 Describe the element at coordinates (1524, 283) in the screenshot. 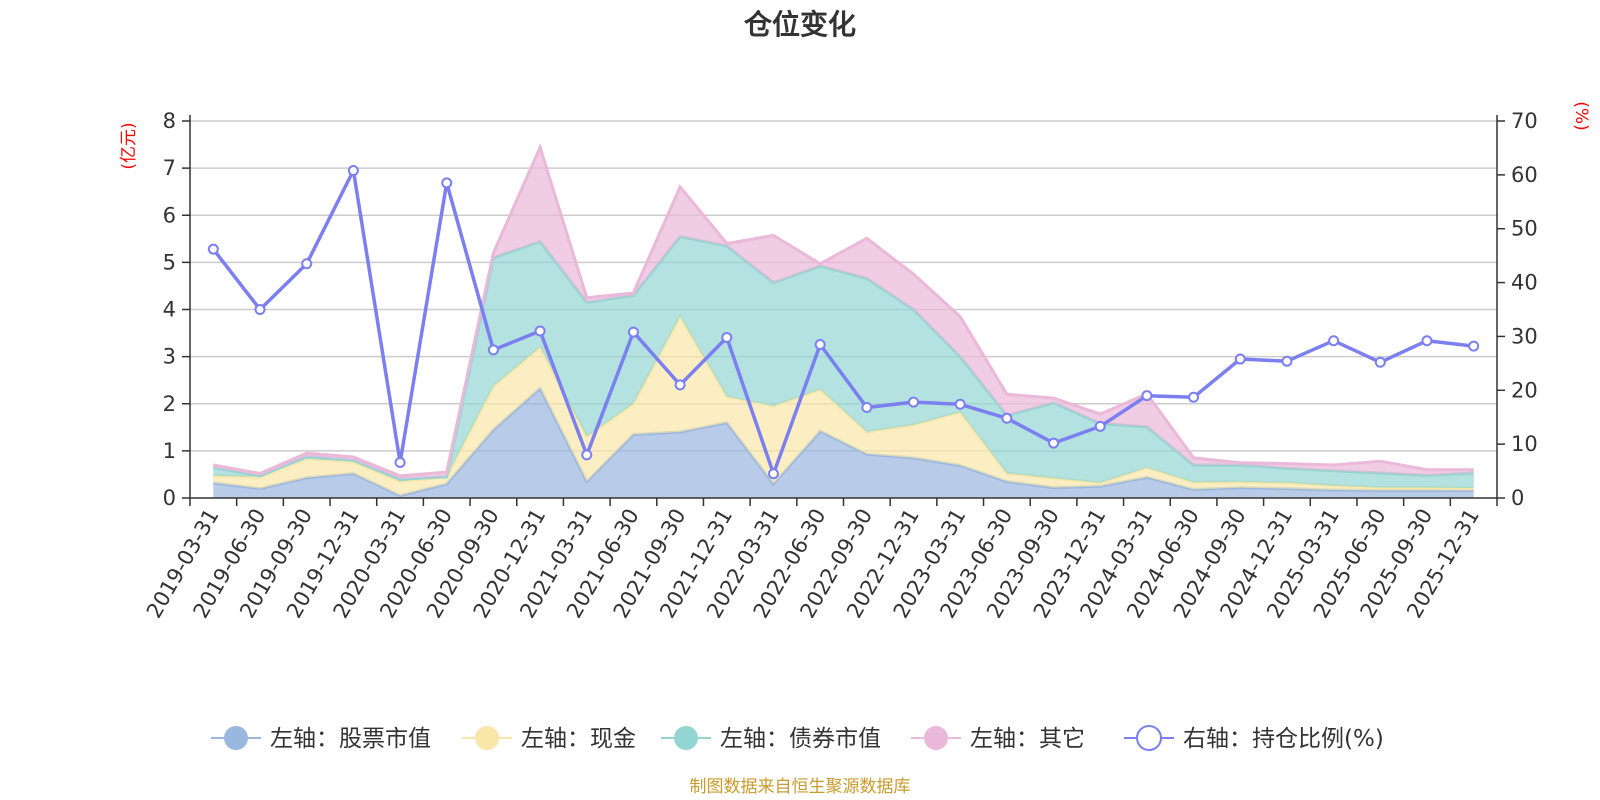

I see `right-axis-tick-label: 40` at that location.